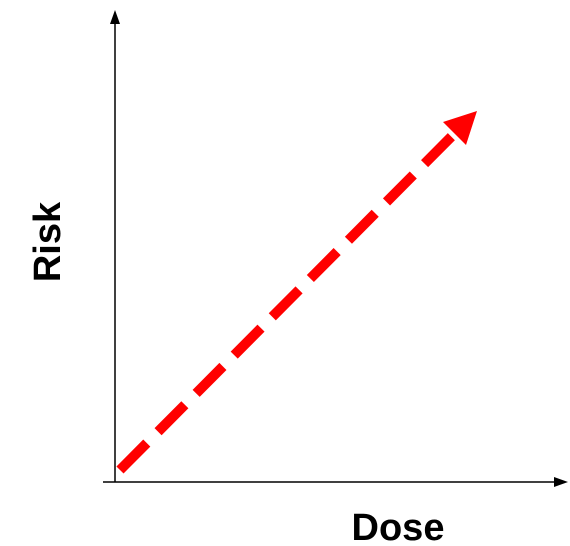  Describe the element at coordinates (398, 526) in the screenshot. I see `x-axis-label: Dose` at that location.